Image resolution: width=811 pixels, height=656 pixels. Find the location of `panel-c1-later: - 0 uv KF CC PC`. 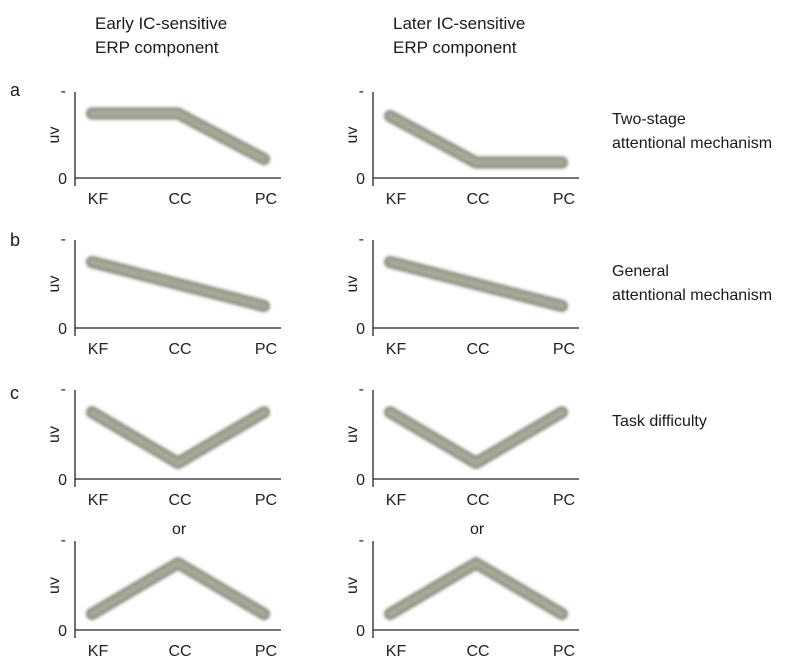

panel-c1-later: - 0 uv KF CC PC is located at coordinates (461, 445).